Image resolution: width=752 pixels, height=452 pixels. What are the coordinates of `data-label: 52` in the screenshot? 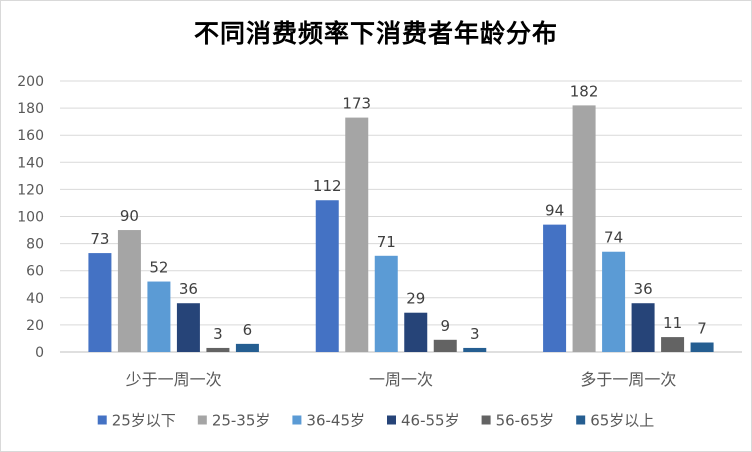 It's located at (158, 268).